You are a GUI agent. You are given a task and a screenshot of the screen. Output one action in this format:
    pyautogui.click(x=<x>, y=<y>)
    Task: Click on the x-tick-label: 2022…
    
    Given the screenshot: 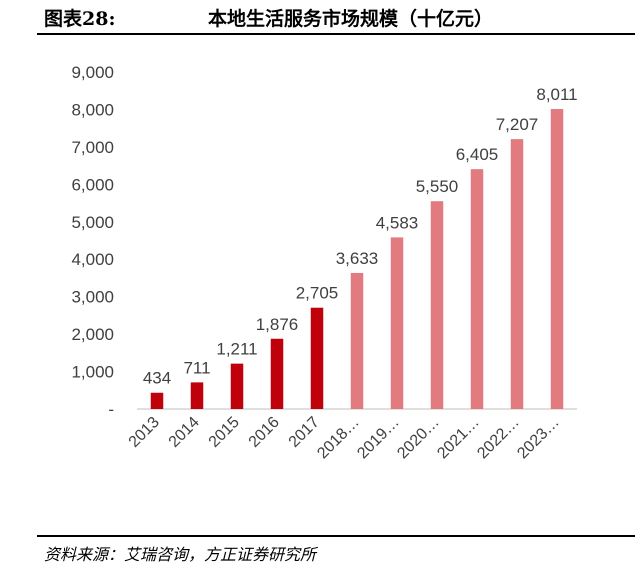 What is the action you would take?
    pyautogui.click(x=498, y=438)
    